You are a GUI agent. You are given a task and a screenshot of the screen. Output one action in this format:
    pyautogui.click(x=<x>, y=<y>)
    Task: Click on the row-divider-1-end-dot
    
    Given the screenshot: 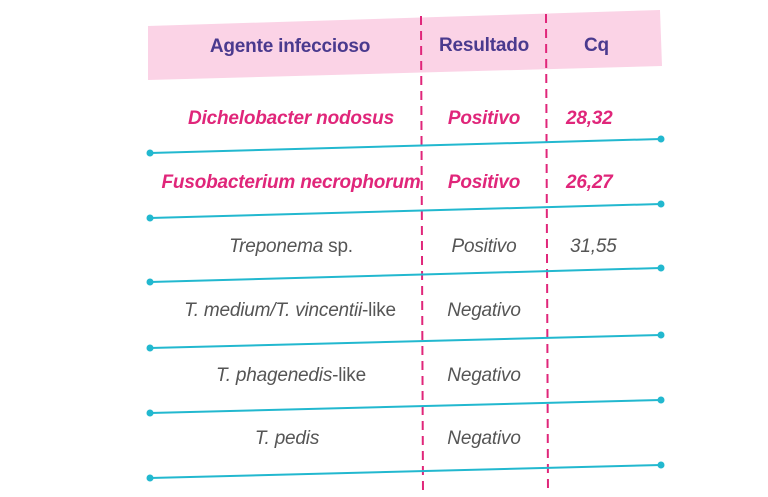 What is the action you would take?
    pyautogui.click(x=661, y=139)
    